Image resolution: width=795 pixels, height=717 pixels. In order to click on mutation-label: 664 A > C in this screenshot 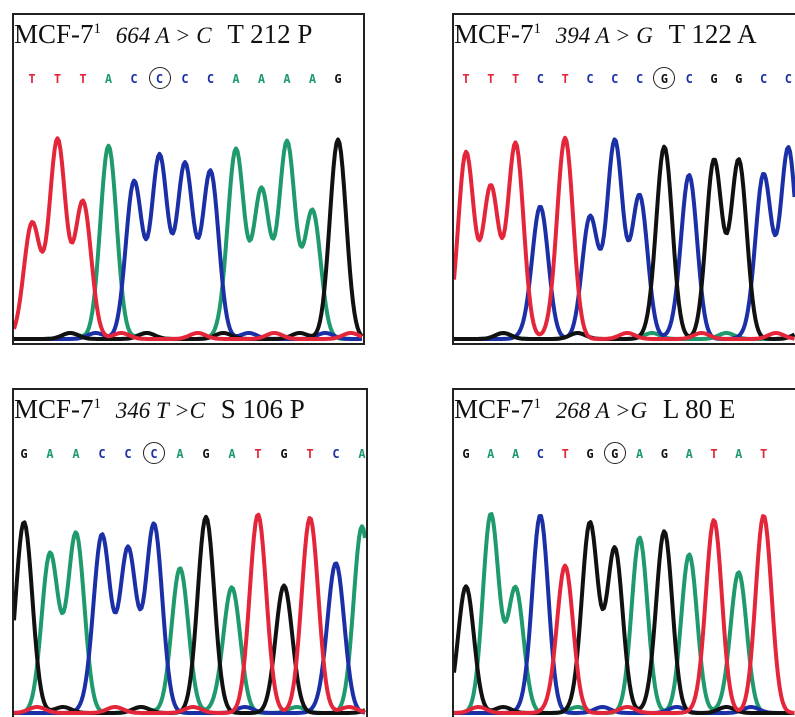, I will do `click(163, 35)`.